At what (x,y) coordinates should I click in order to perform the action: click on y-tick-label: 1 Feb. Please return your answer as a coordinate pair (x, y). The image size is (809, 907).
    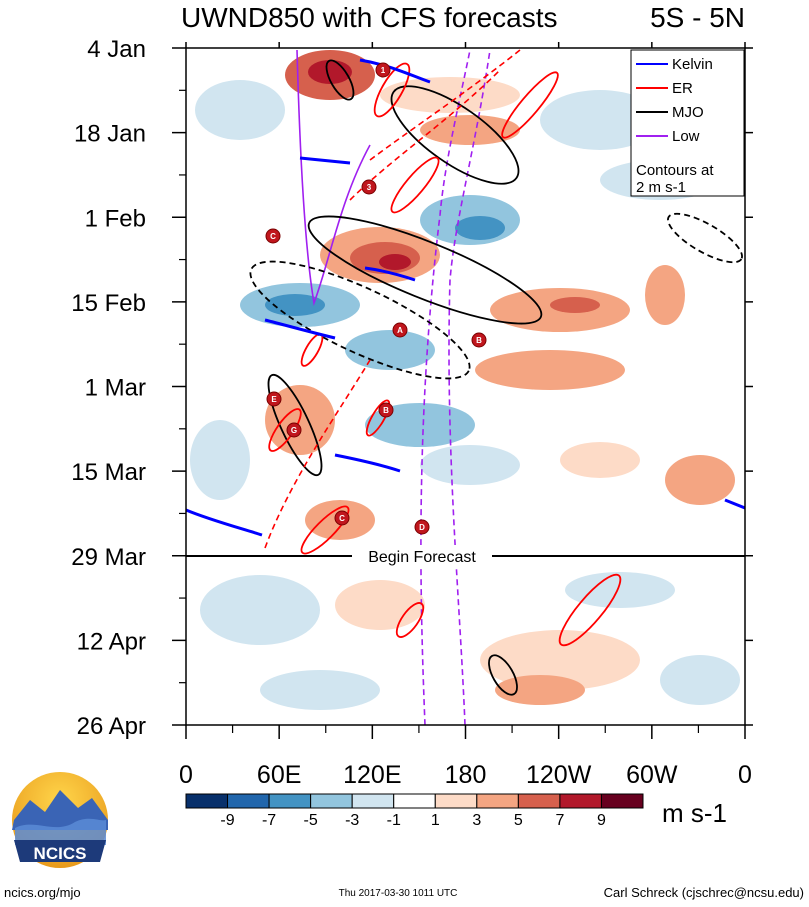
    Looking at the image, I should click on (115, 218).